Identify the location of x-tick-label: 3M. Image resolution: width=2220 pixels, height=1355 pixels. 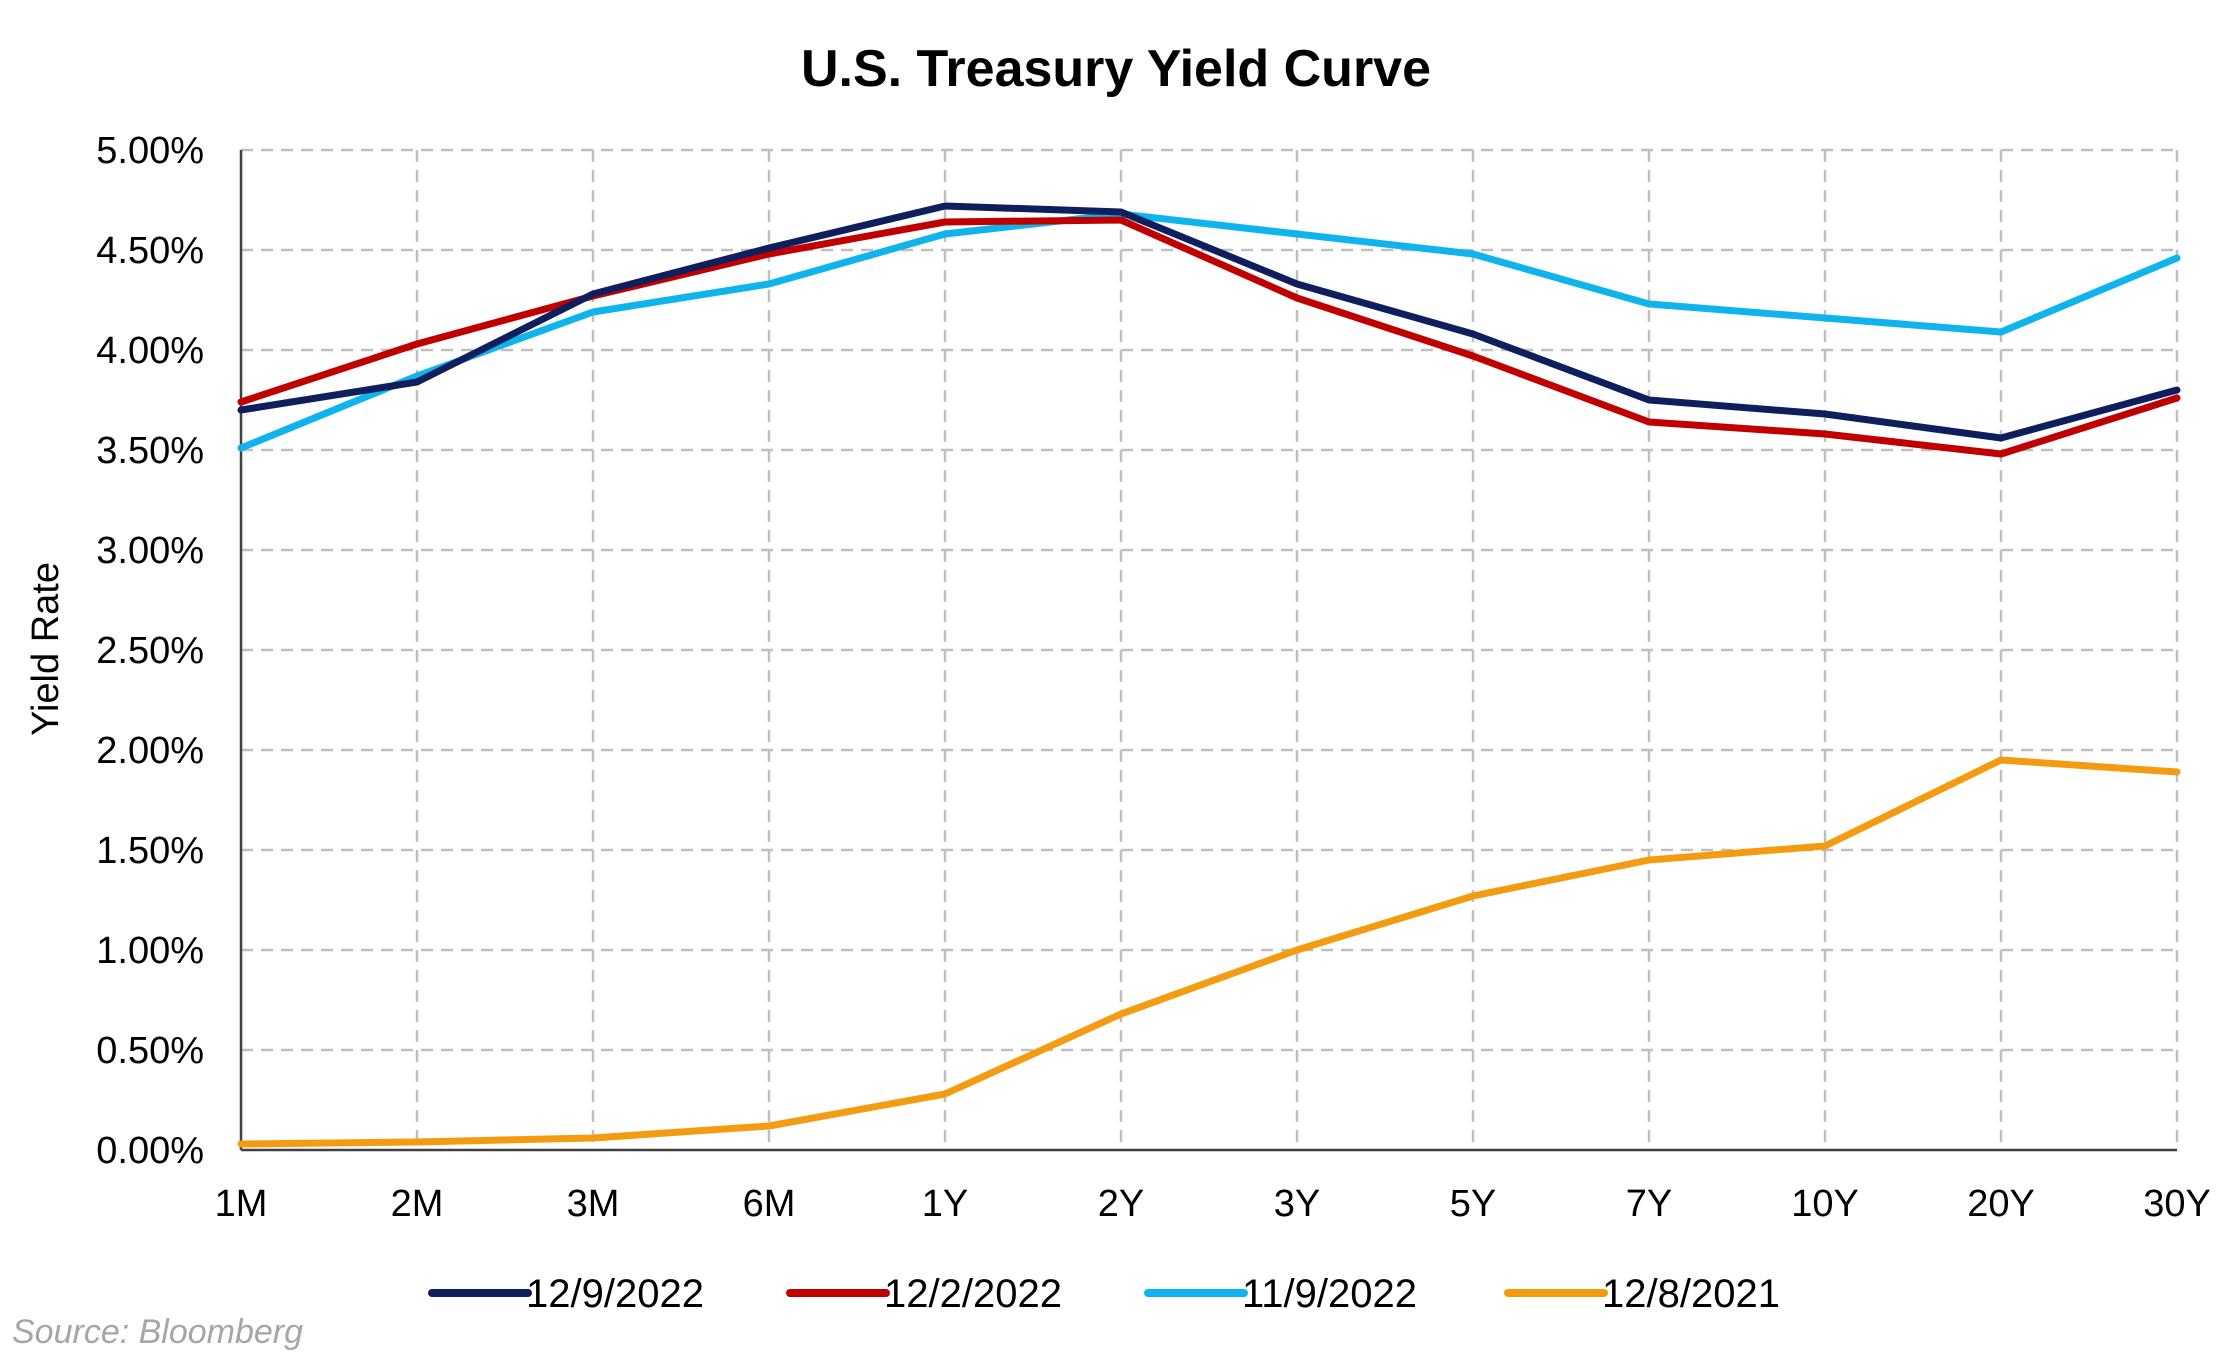
(593, 1204).